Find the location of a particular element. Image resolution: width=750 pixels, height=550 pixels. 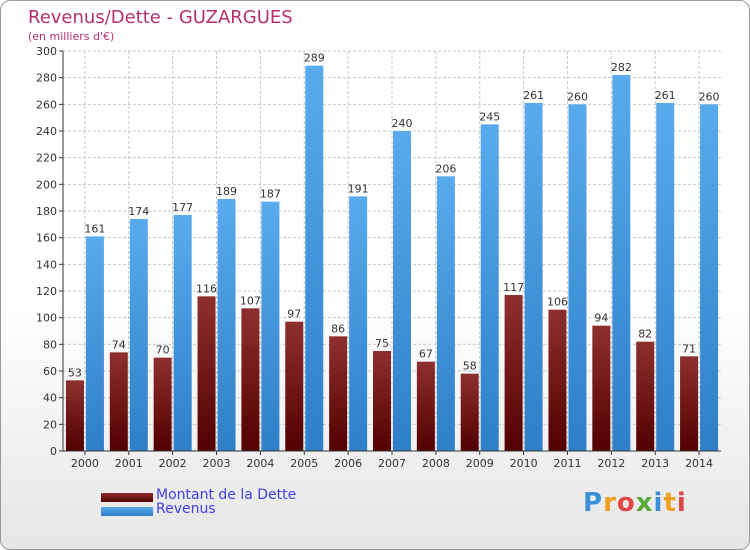

y-tick-label: 20 is located at coordinates (50, 424).